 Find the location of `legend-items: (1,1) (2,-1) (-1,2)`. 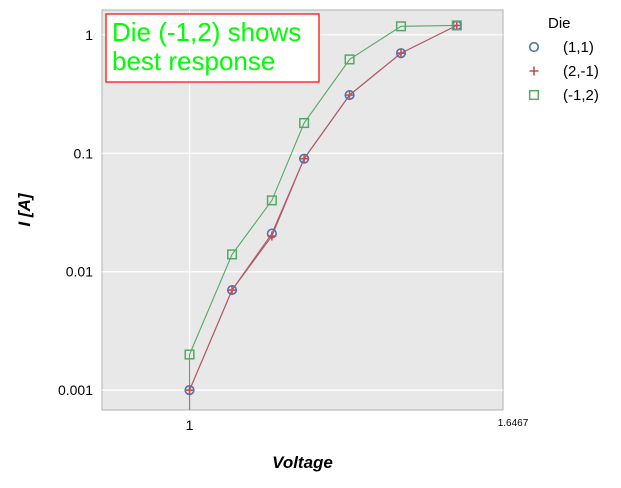

legend-items: (1,1) (2,-1) (-1,2) is located at coordinates (563, 71).